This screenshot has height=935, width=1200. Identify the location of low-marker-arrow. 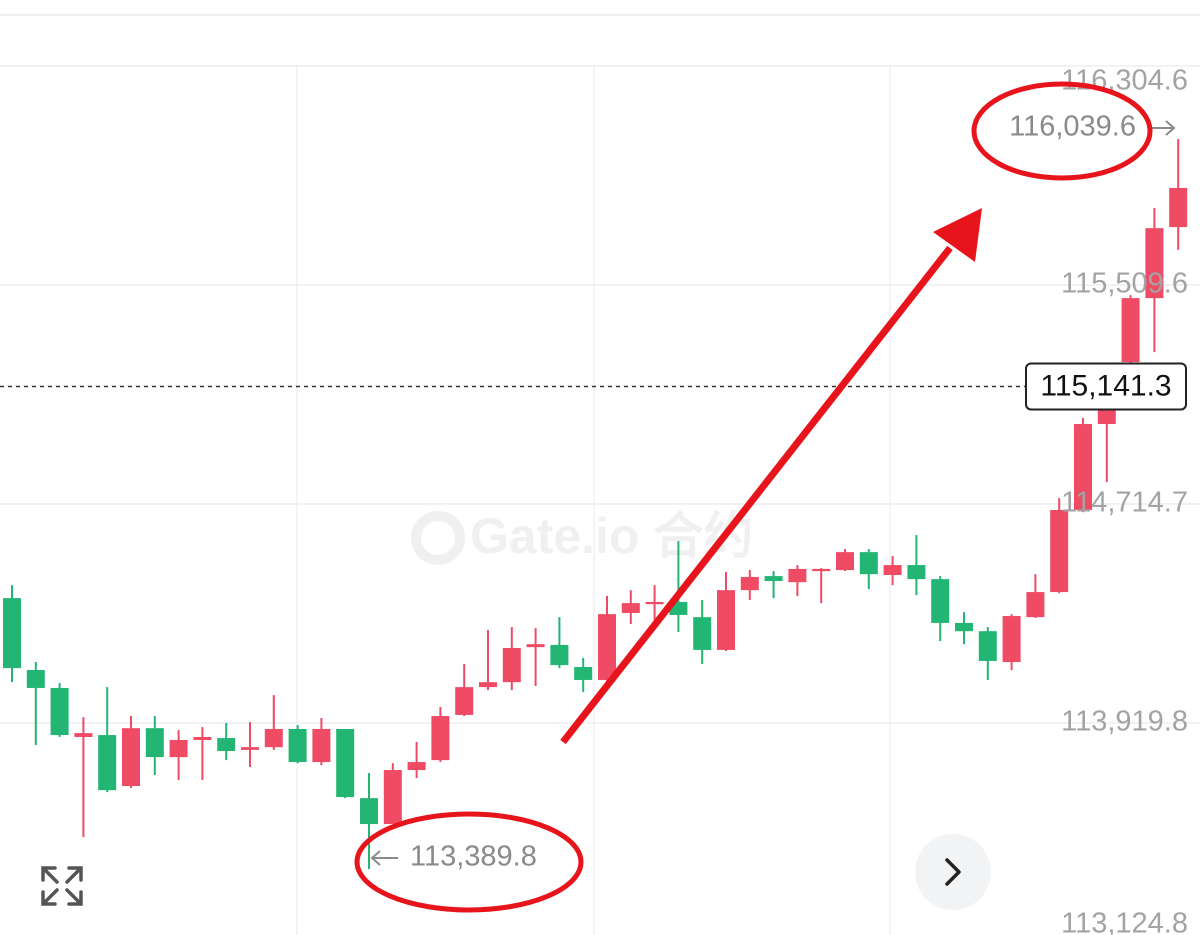
(384, 858).